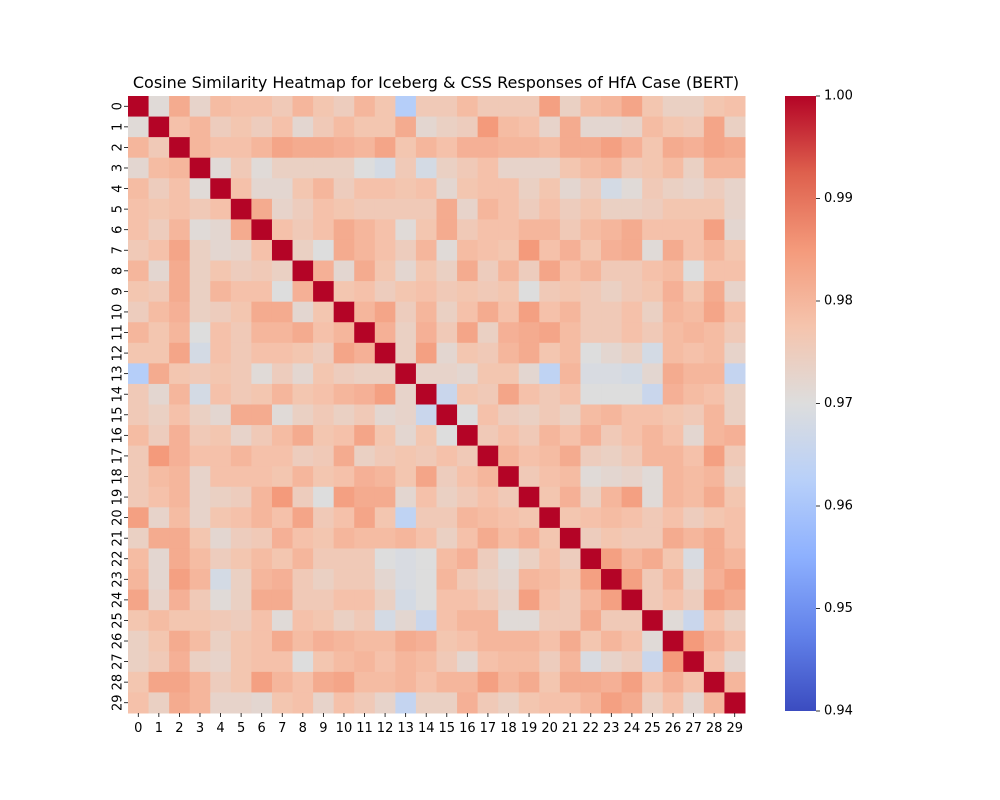  What do you see at coordinates (611, 728) in the screenshot?
I see `x-tick-label-23: 23` at bounding box center [611, 728].